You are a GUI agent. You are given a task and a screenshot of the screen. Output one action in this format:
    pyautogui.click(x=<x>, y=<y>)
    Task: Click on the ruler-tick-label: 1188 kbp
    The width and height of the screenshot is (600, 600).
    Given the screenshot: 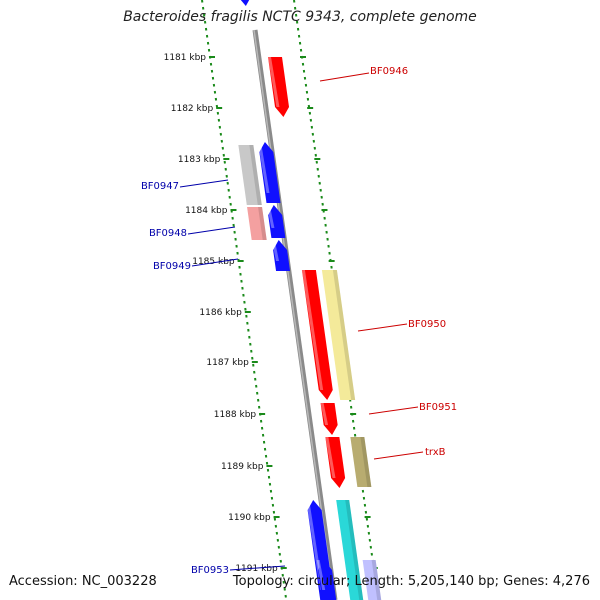 What is the action you would take?
    pyautogui.click(x=235, y=415)
    